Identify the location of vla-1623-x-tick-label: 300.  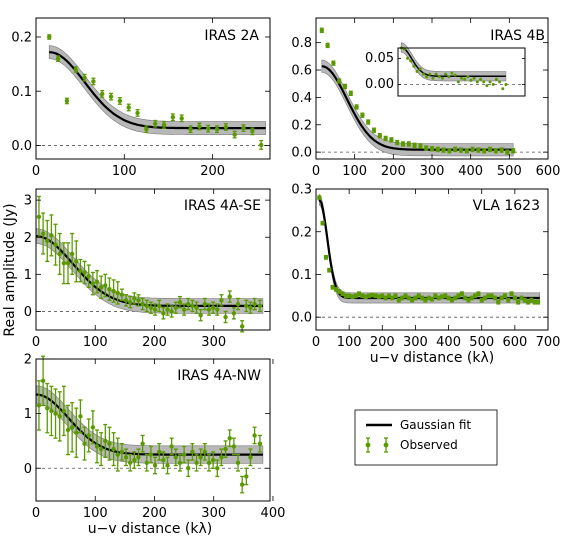
(415, 342).